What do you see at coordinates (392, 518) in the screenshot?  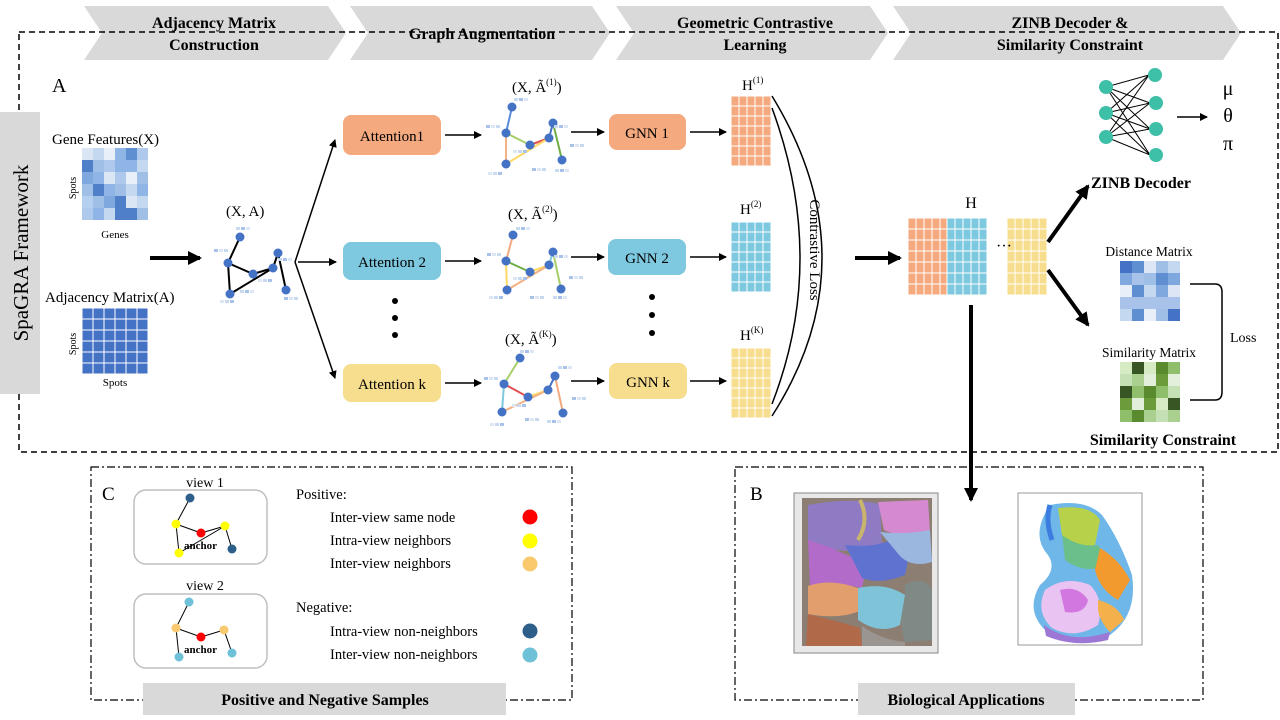 I see `positive-item-1: Inter-view same node` at bounding box center [392, 518].